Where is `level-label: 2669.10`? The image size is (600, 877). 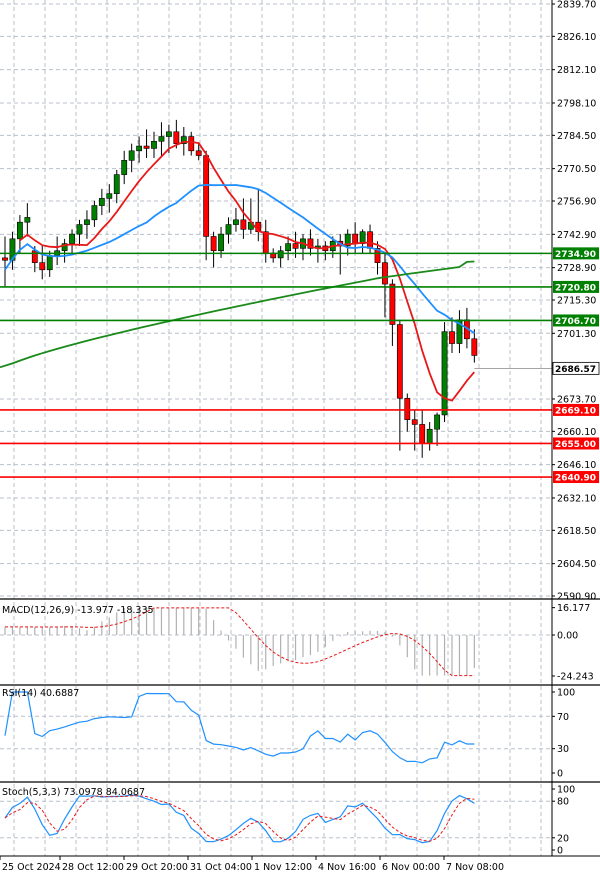 level-label: 2669.10 is located at coordinates (575, 411).